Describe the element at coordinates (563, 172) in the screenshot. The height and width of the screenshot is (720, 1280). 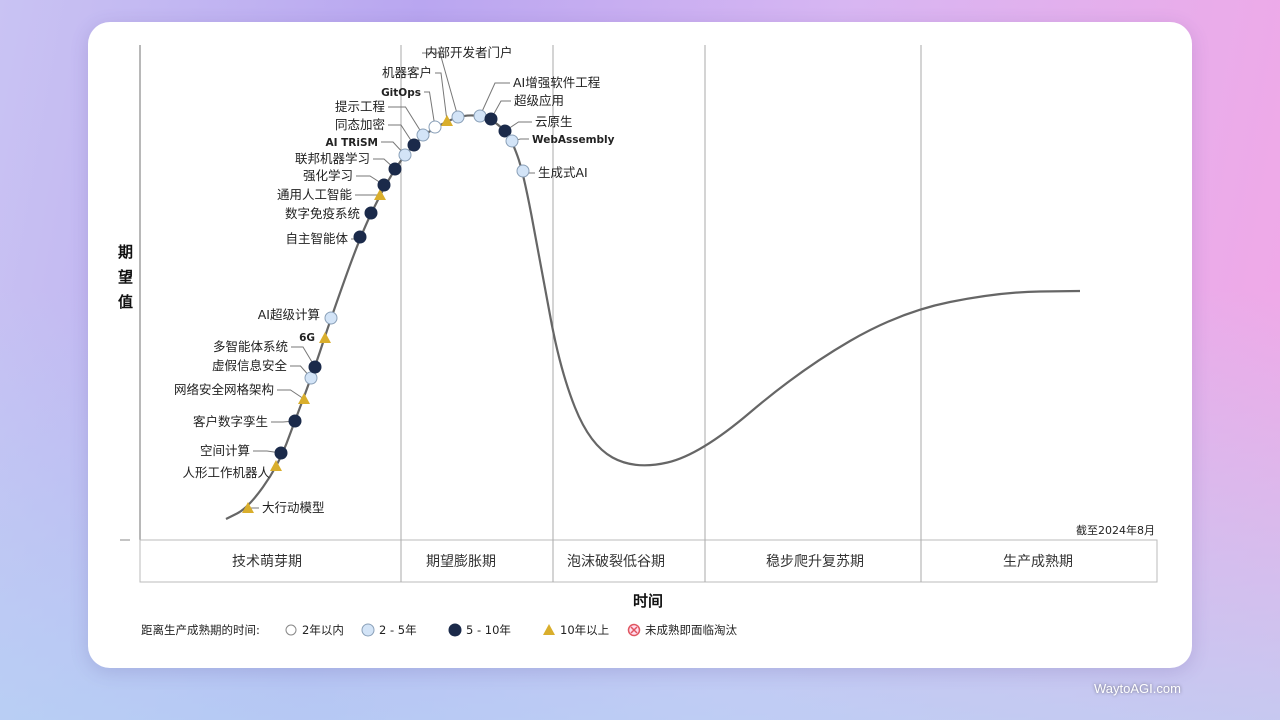
I see `technology-label: 生成式AI` at that location.